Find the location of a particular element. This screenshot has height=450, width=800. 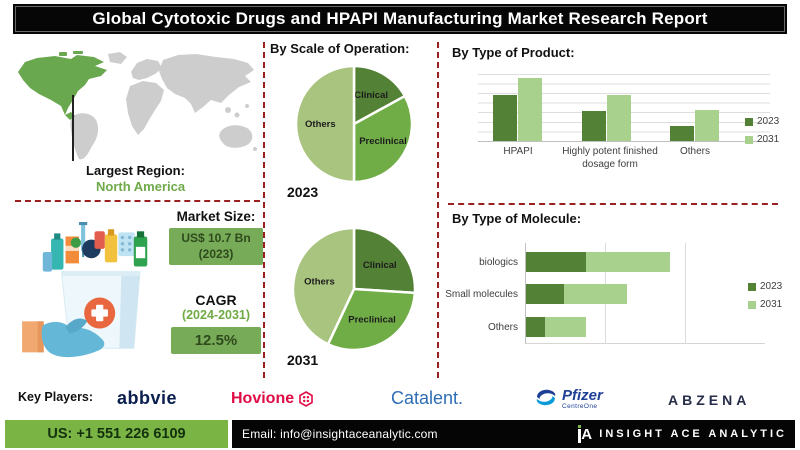

asia-shape is located at coordinates (206, 83).